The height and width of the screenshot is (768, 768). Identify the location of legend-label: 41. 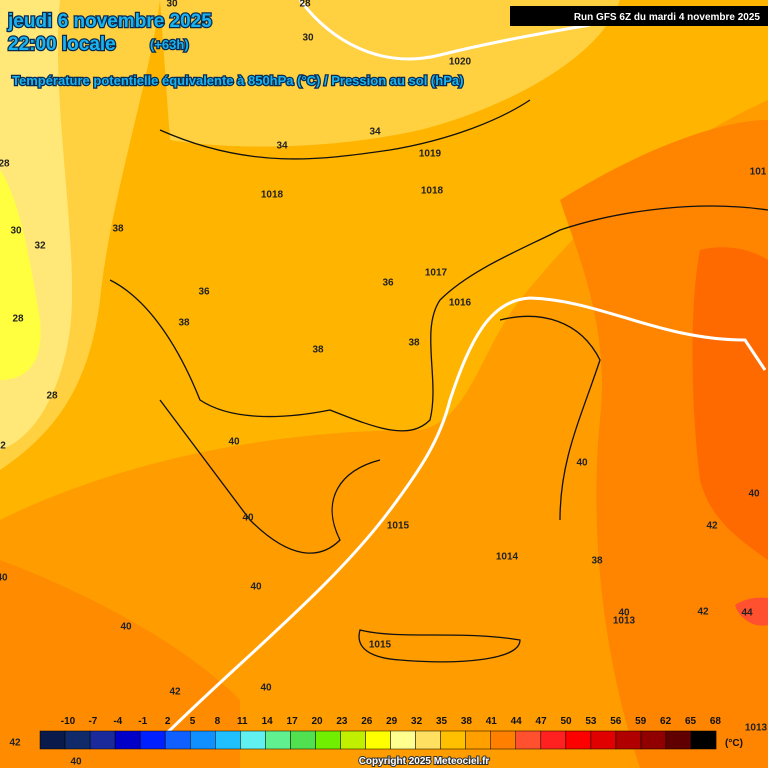
(492, 721).